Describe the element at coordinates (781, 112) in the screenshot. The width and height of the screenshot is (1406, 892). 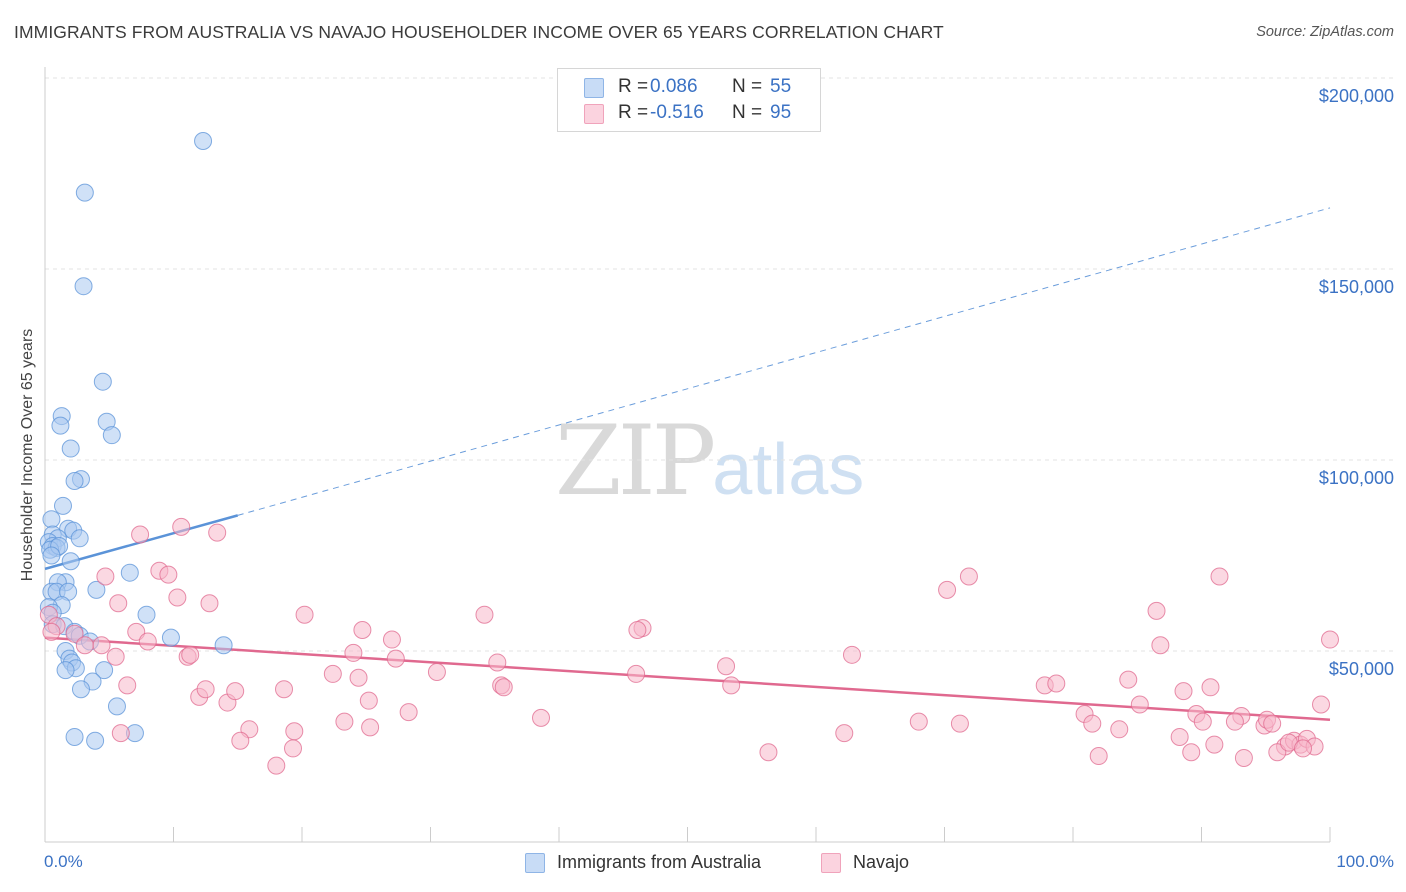
I see `legend-n-value: 95` at that location.